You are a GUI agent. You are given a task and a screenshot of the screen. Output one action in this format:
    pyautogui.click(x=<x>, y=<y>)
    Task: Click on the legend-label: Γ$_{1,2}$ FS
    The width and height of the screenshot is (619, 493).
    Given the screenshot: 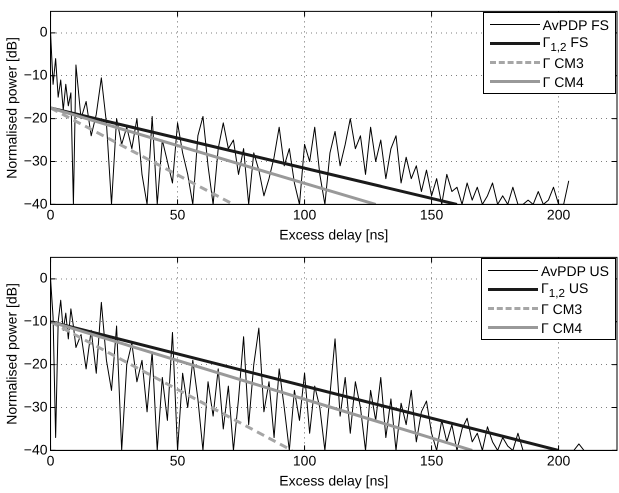 What is the action you would take?
    pyautogui.click(x=565, y=44)
    